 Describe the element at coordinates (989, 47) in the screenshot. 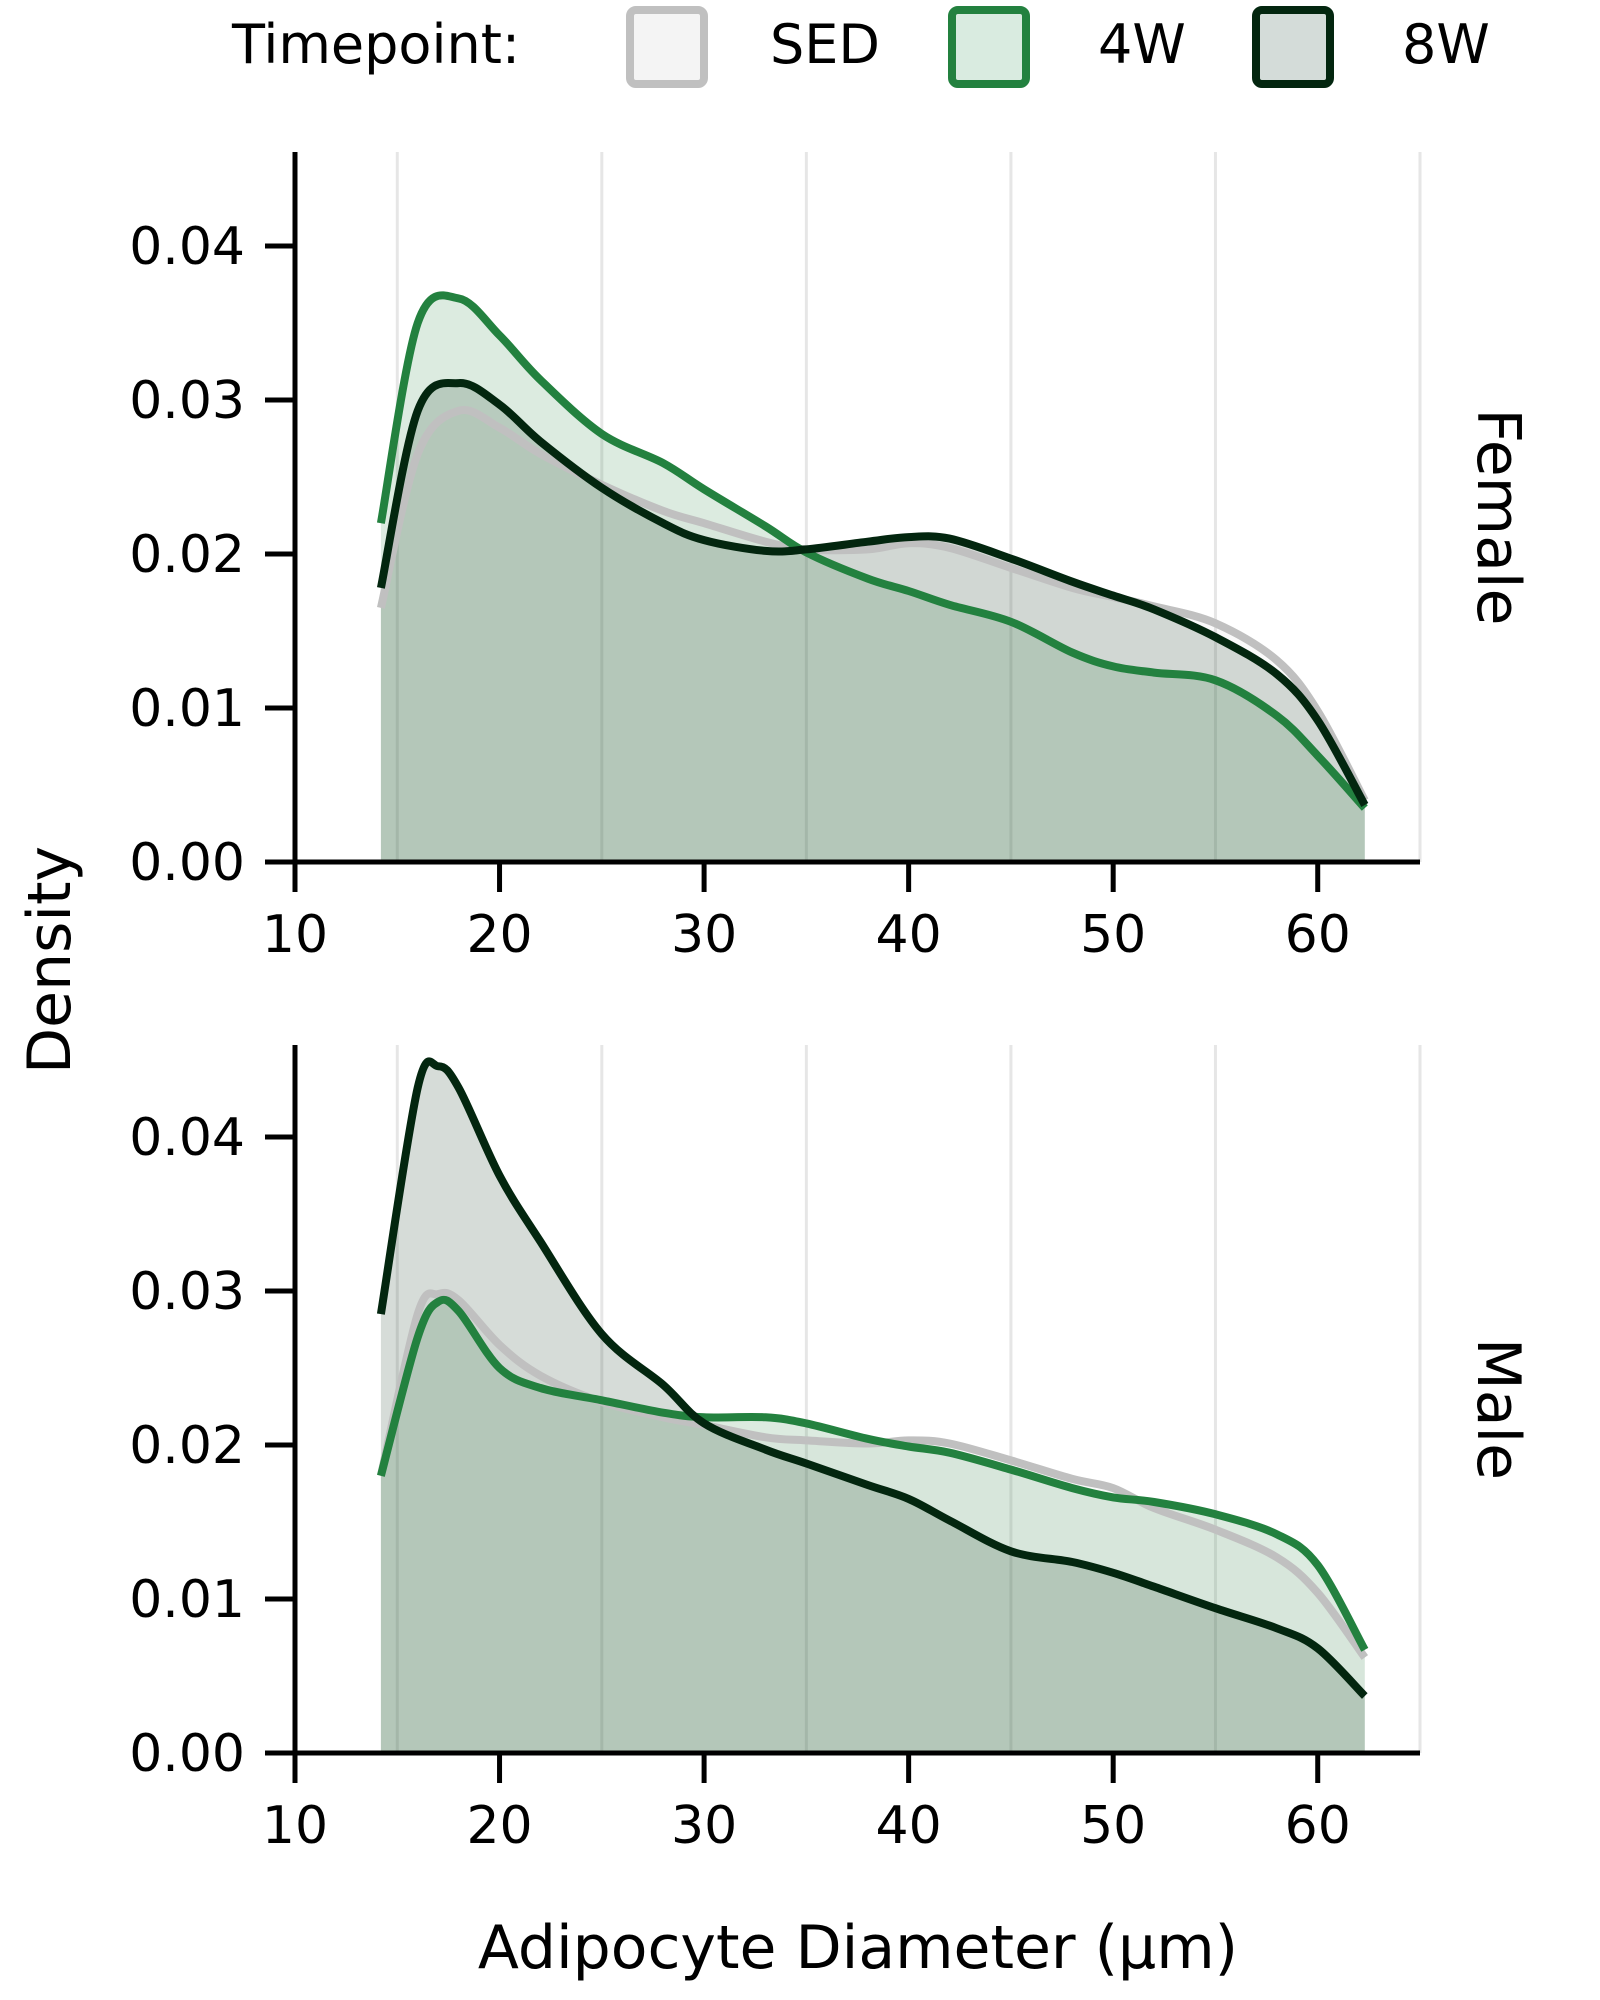

I see `legend-swatch-4w` at that location.